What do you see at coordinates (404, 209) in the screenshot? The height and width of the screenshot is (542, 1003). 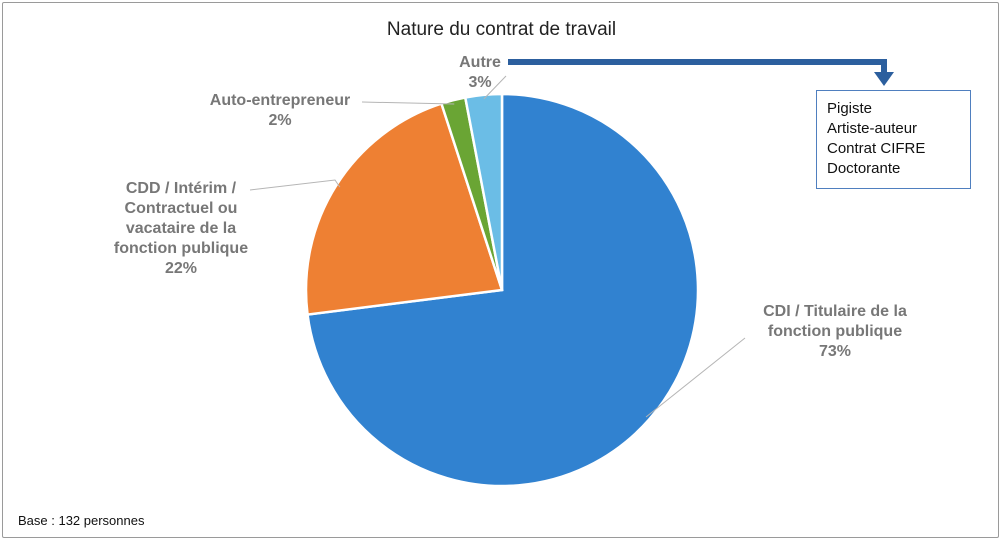 I see `pie-slice-cdd` at bounding box center [404, 209].